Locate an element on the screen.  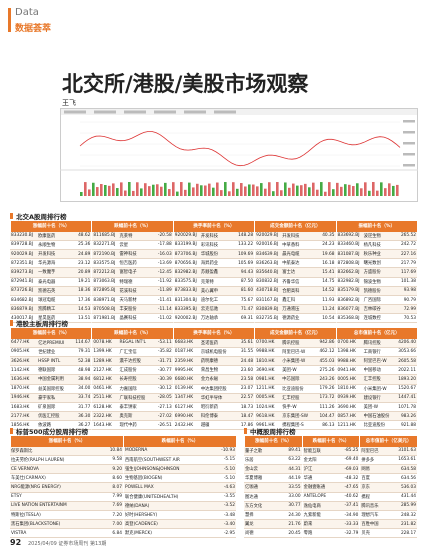
cell: 华城股份 is located at coordinates (213, 254).